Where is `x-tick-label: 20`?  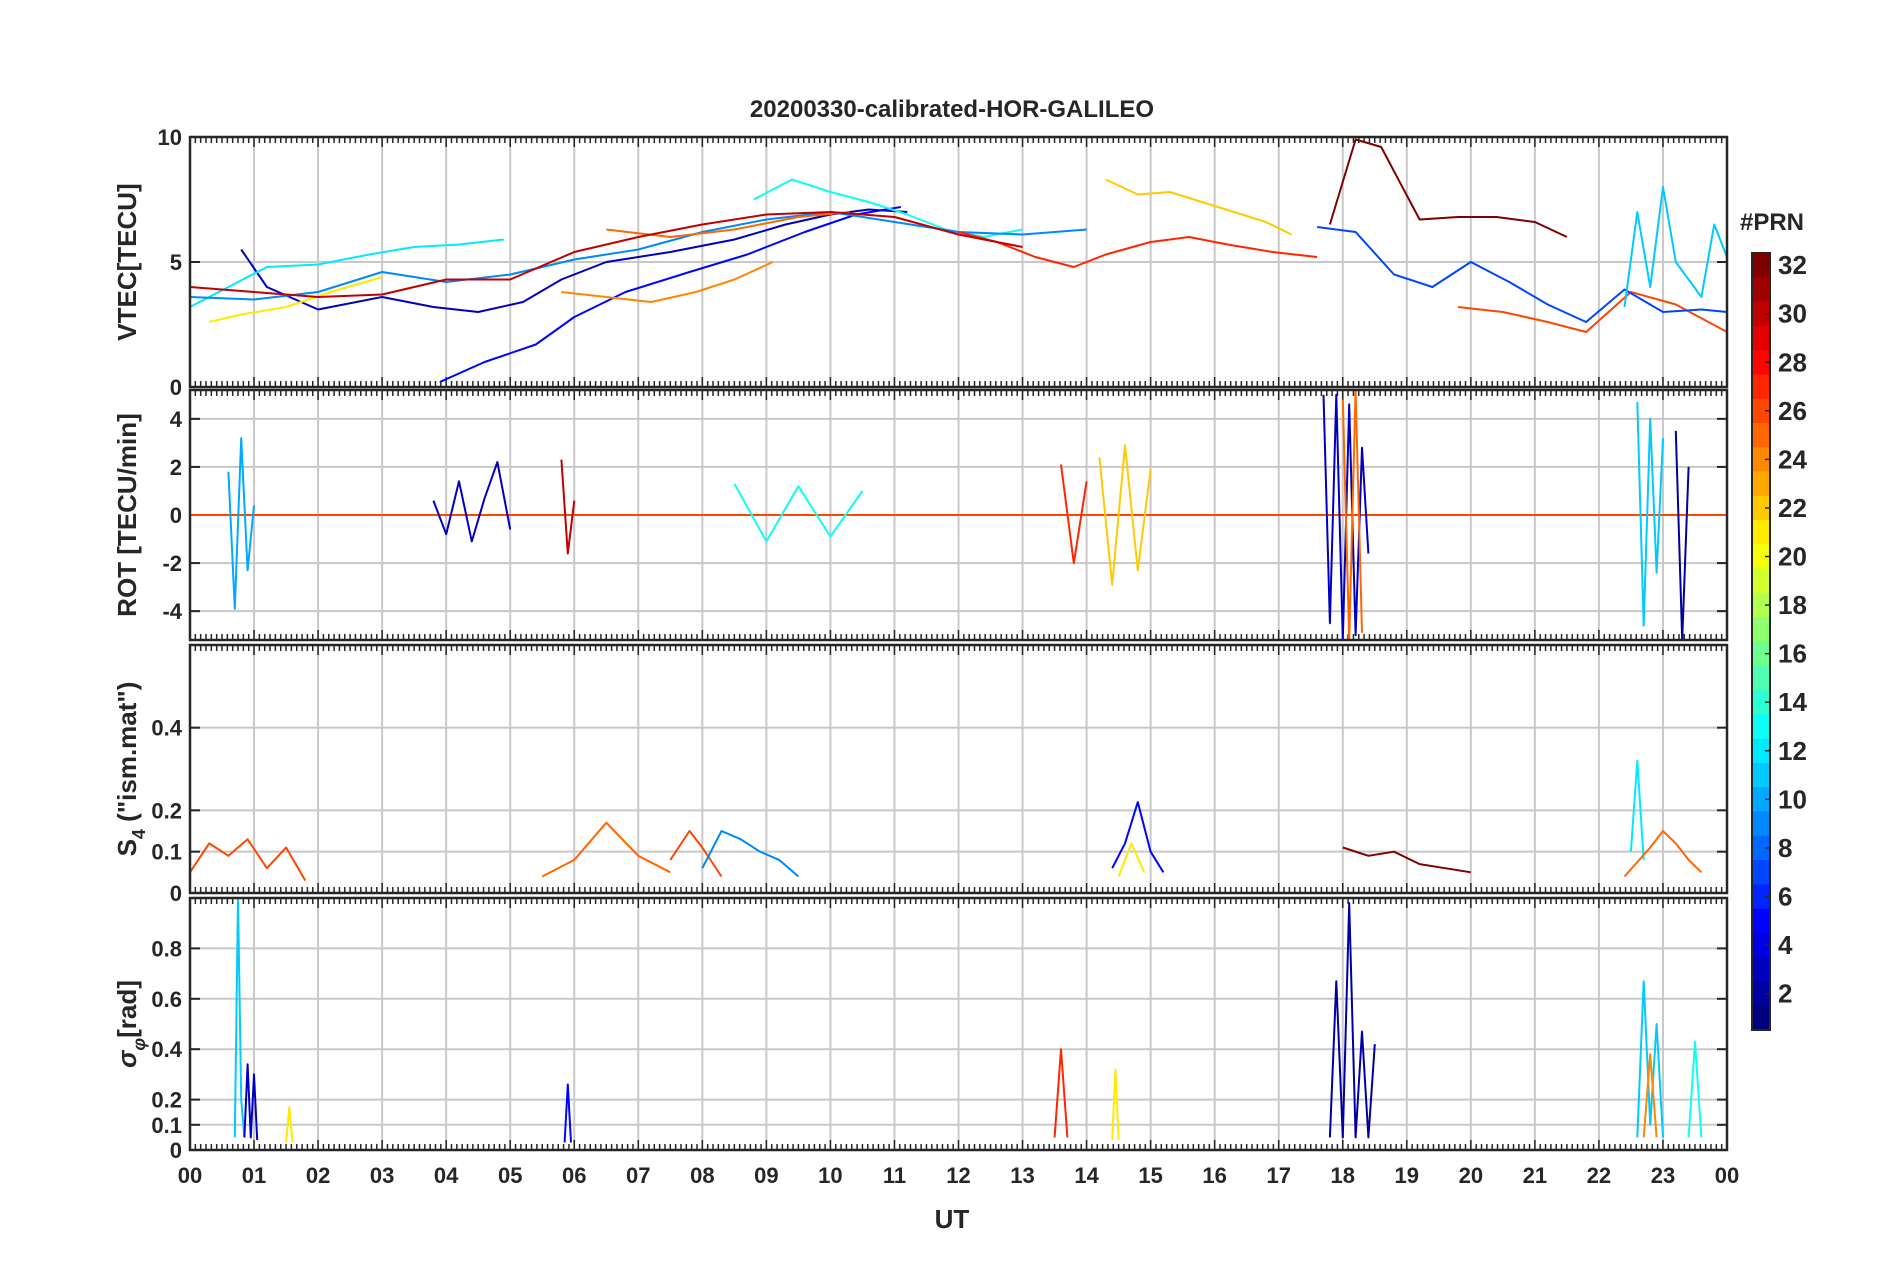
x-tick-label: 20 is located at coordinates (1471, 1175).